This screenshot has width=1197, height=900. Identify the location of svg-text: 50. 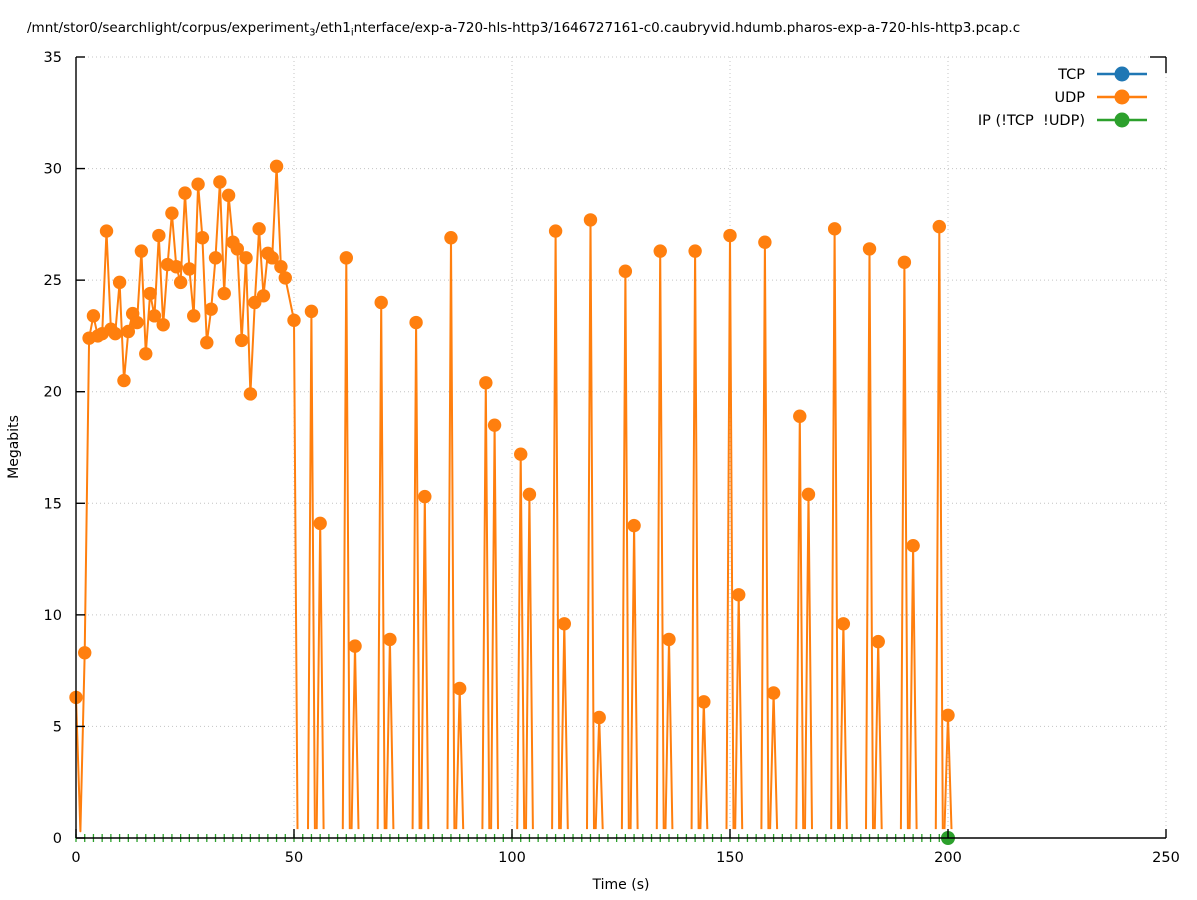
(294, 858).